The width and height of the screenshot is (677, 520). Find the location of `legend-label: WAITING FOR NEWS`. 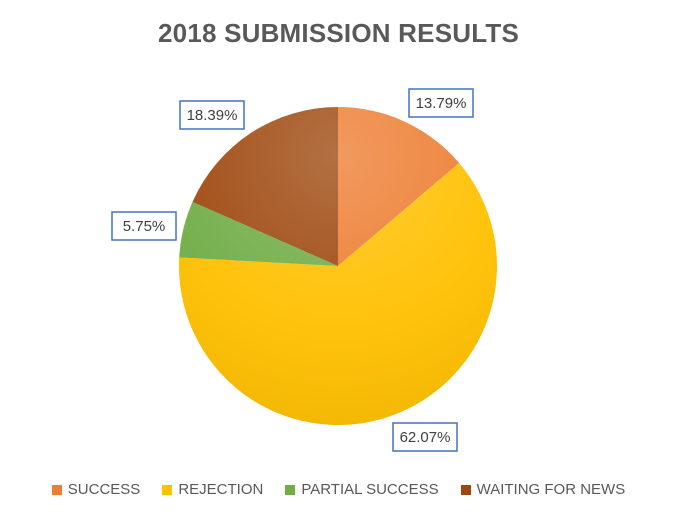

legend-label: WAITING FOR NEWS is located at coordinates (551, 489).